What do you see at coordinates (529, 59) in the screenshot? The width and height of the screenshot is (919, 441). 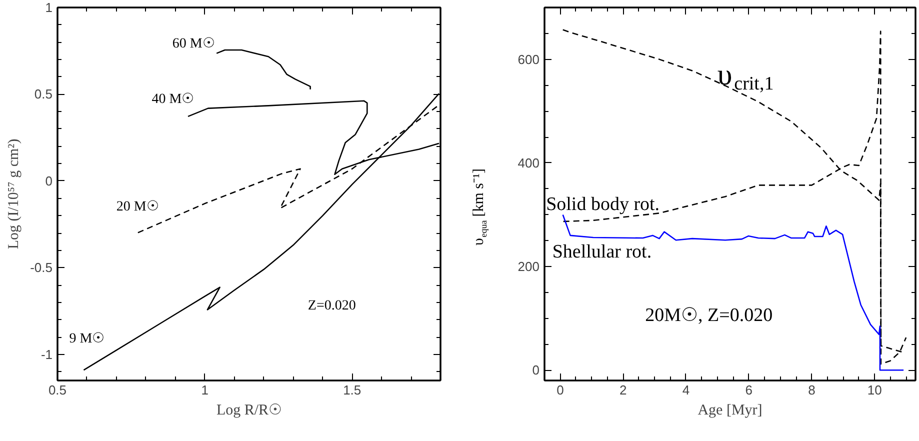 I see `y-tick-label: 600` at bounding box center [529, 59].